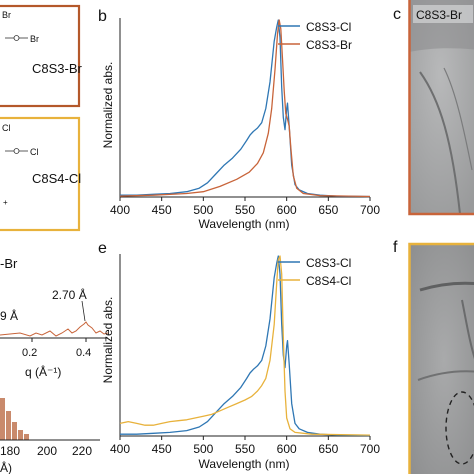 The height and width of the screenshot is (474, 474). I want to click on panel-letter-e: e, so click(102, 248).